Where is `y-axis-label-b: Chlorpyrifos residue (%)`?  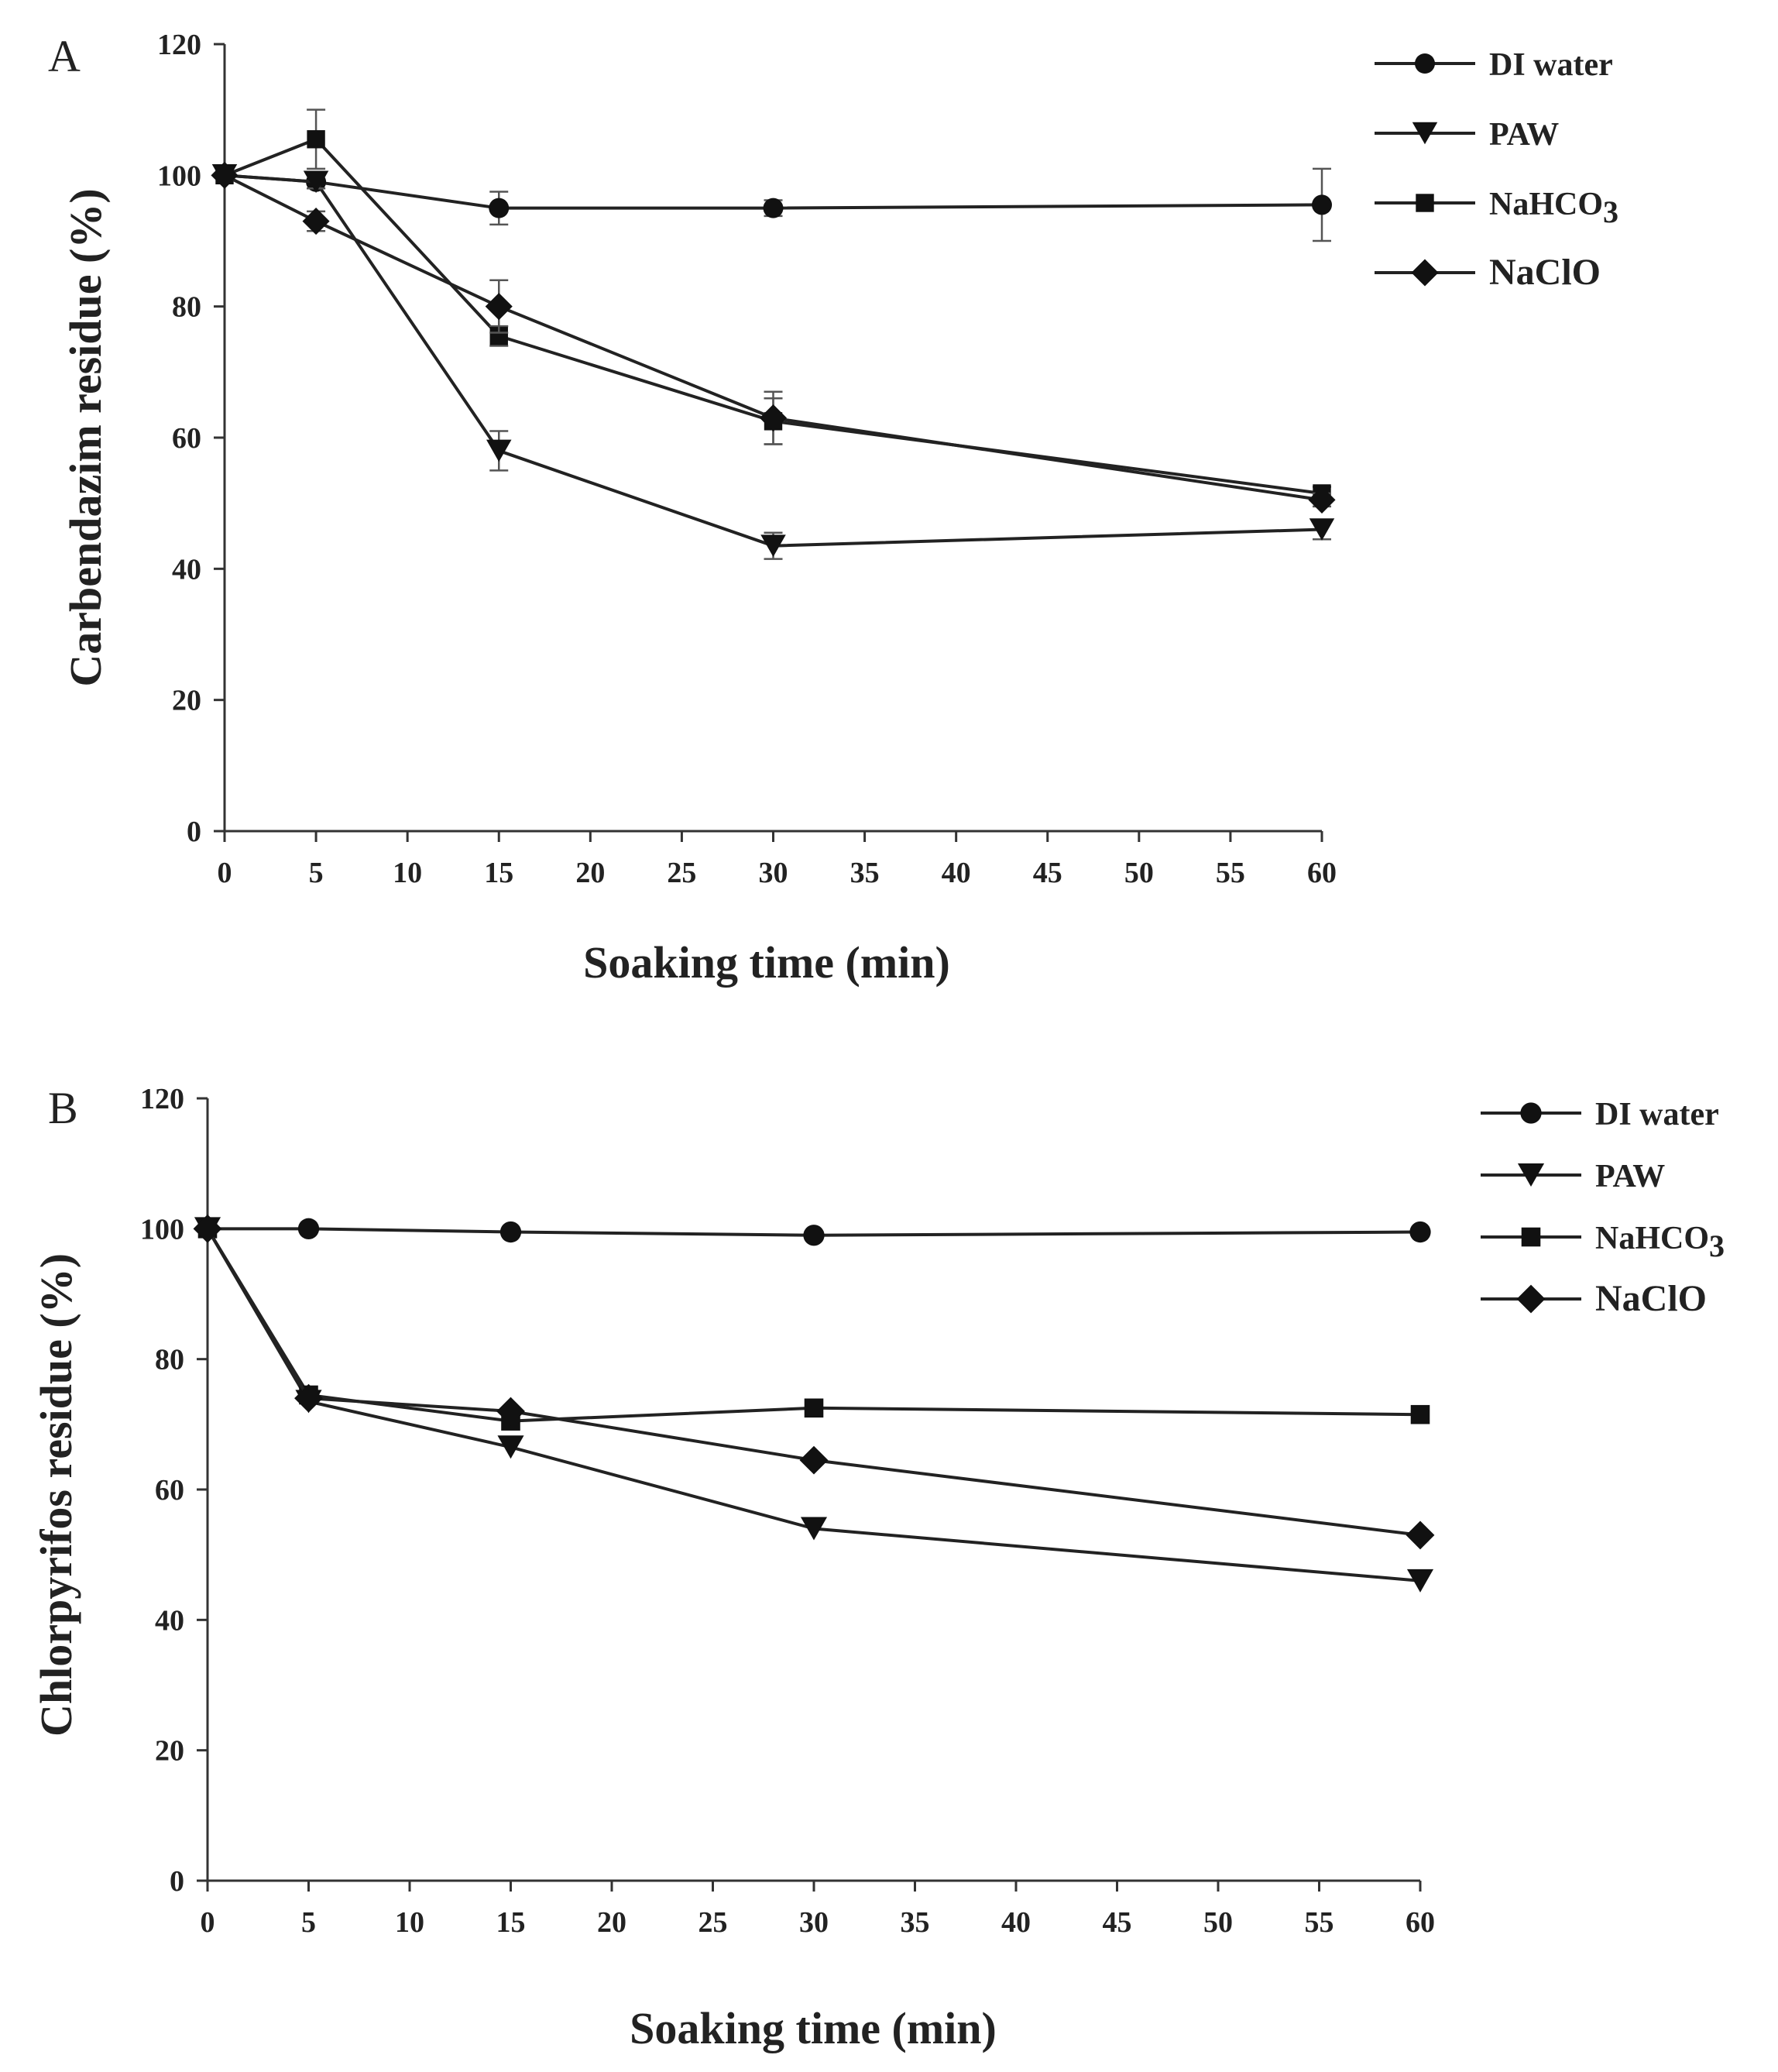
y-axis-label-b: Chlorpyrifos residue (%) is located at coordinates (56, 1495).